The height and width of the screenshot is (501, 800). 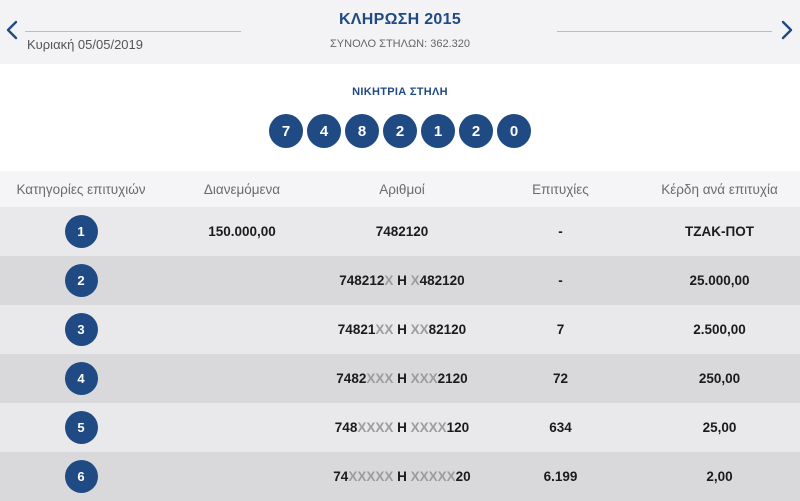 What do you see at coordinates (442, 280) in the screenshot?
I see `numbers-suffix: 482120` at bounding box center [442, 280].